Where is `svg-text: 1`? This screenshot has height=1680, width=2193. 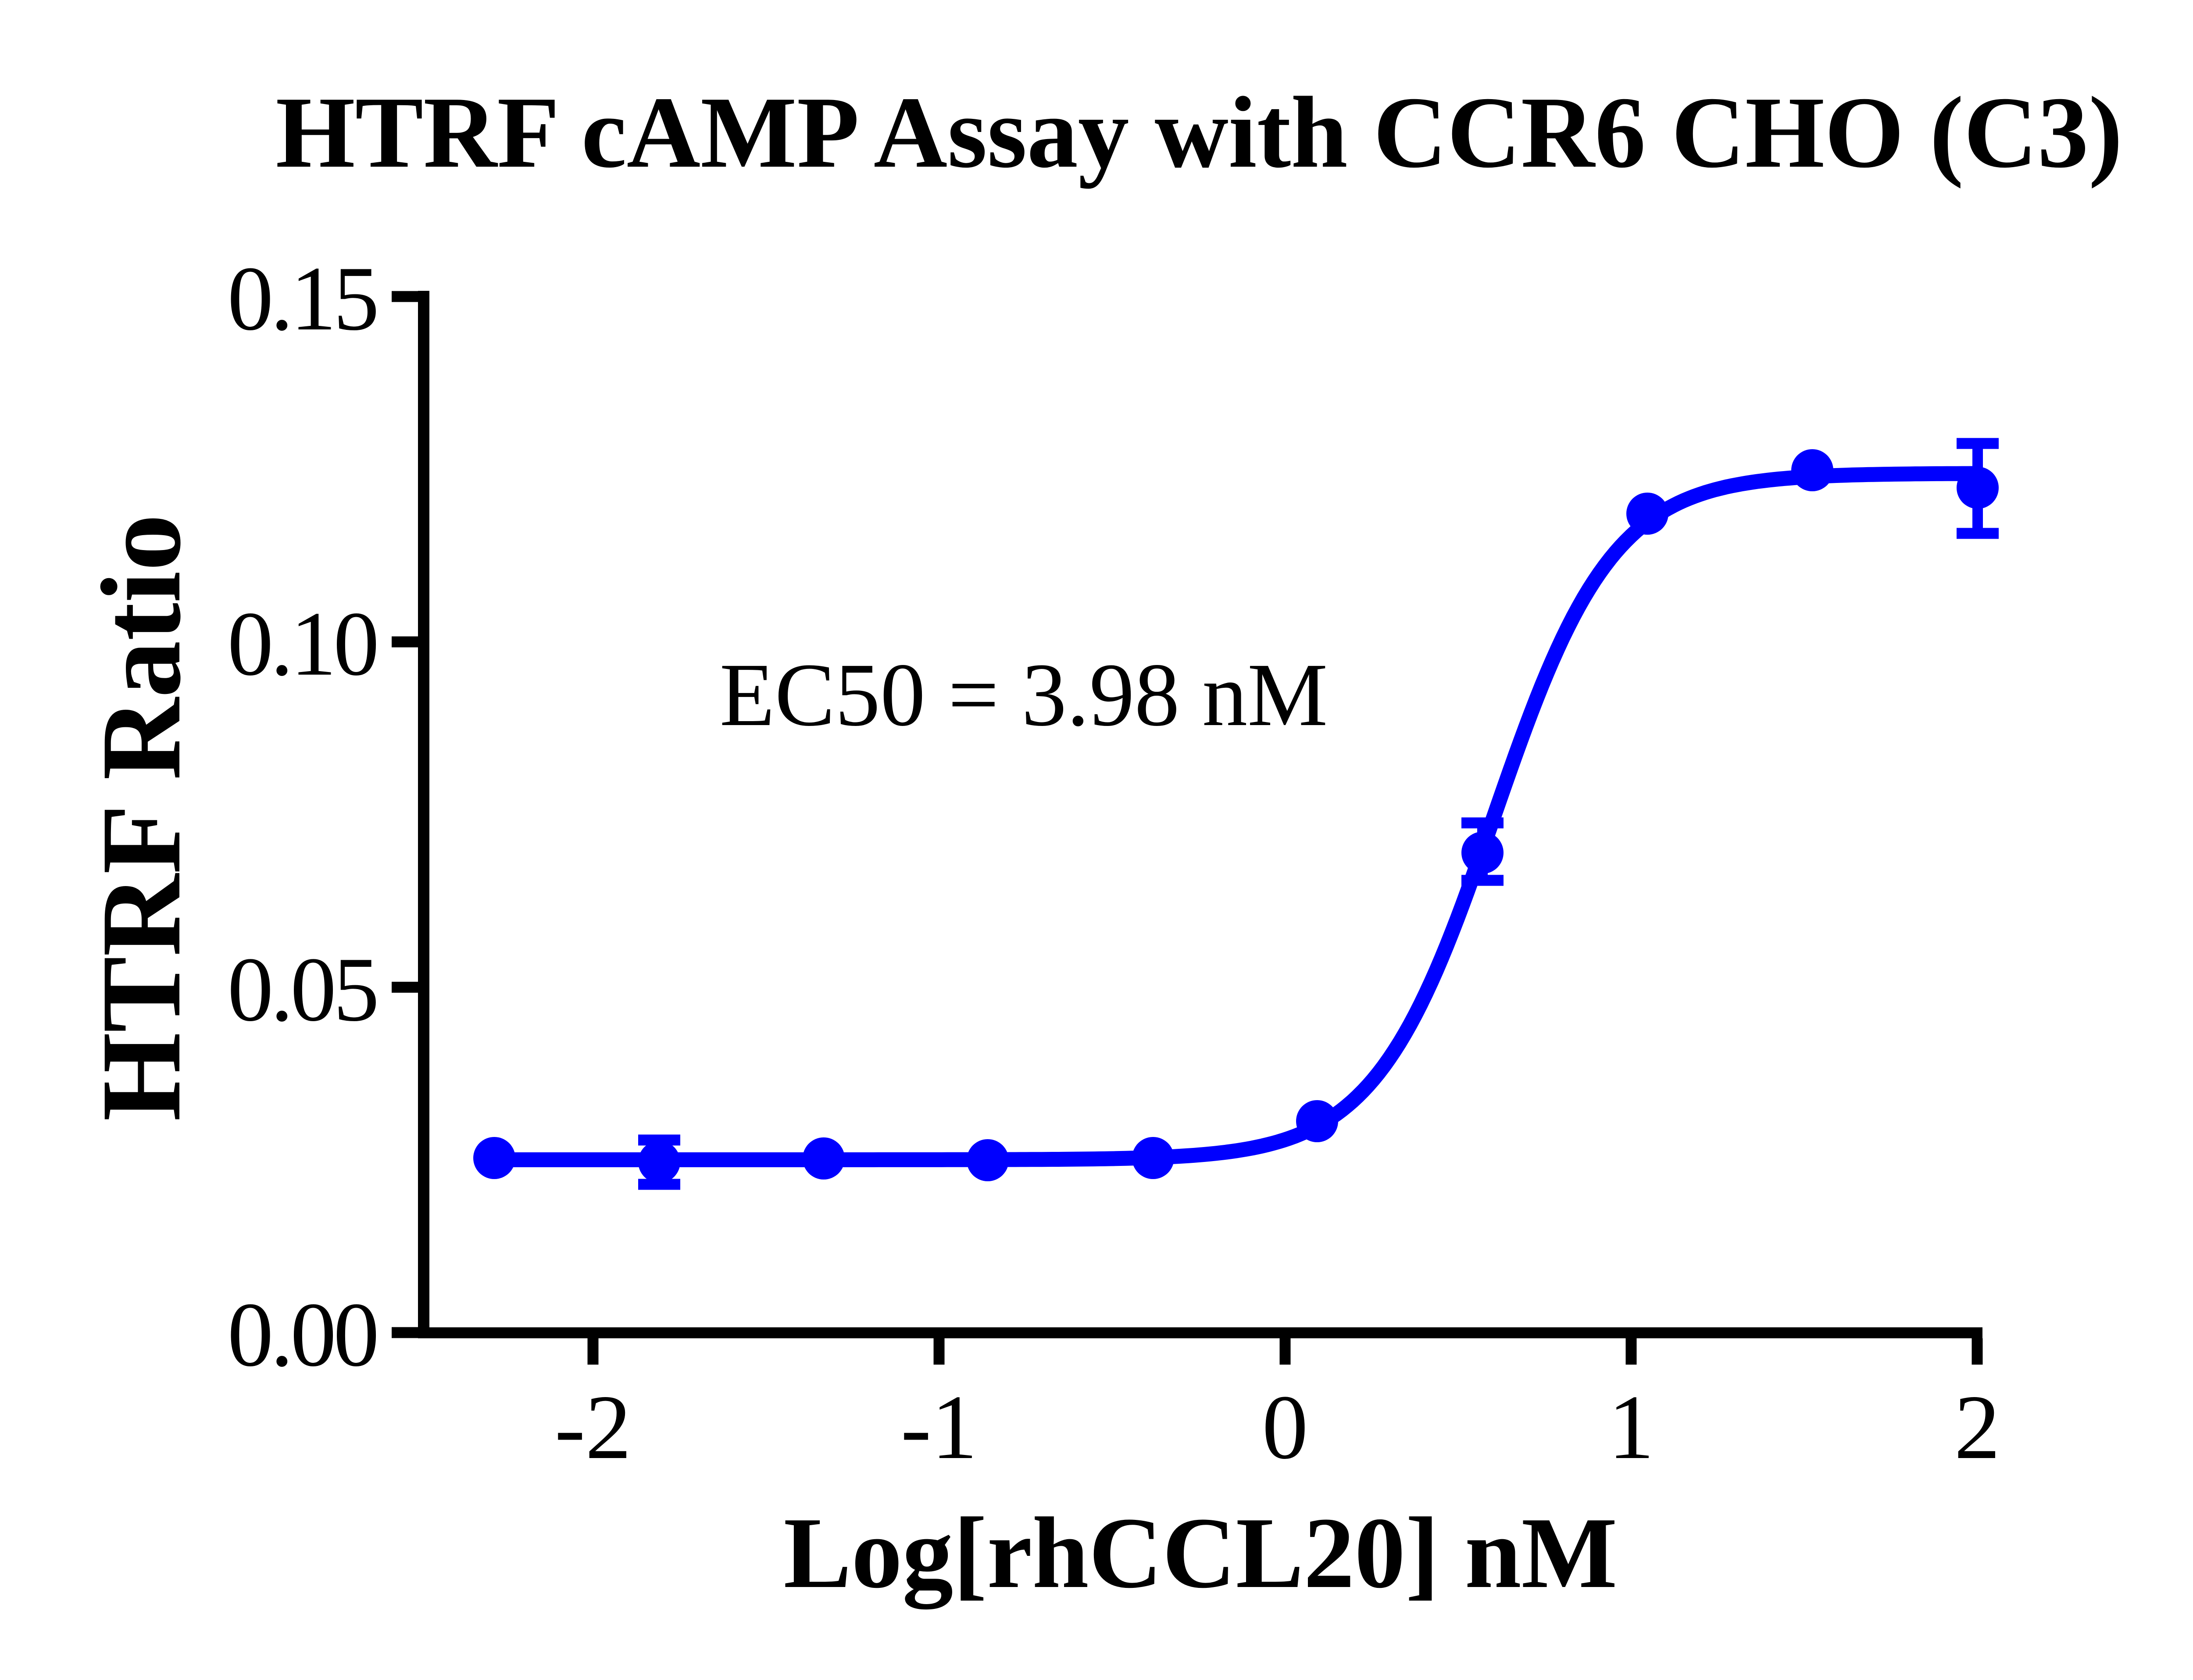
svg-text: 1 is located at coordinates (1631, 1427).